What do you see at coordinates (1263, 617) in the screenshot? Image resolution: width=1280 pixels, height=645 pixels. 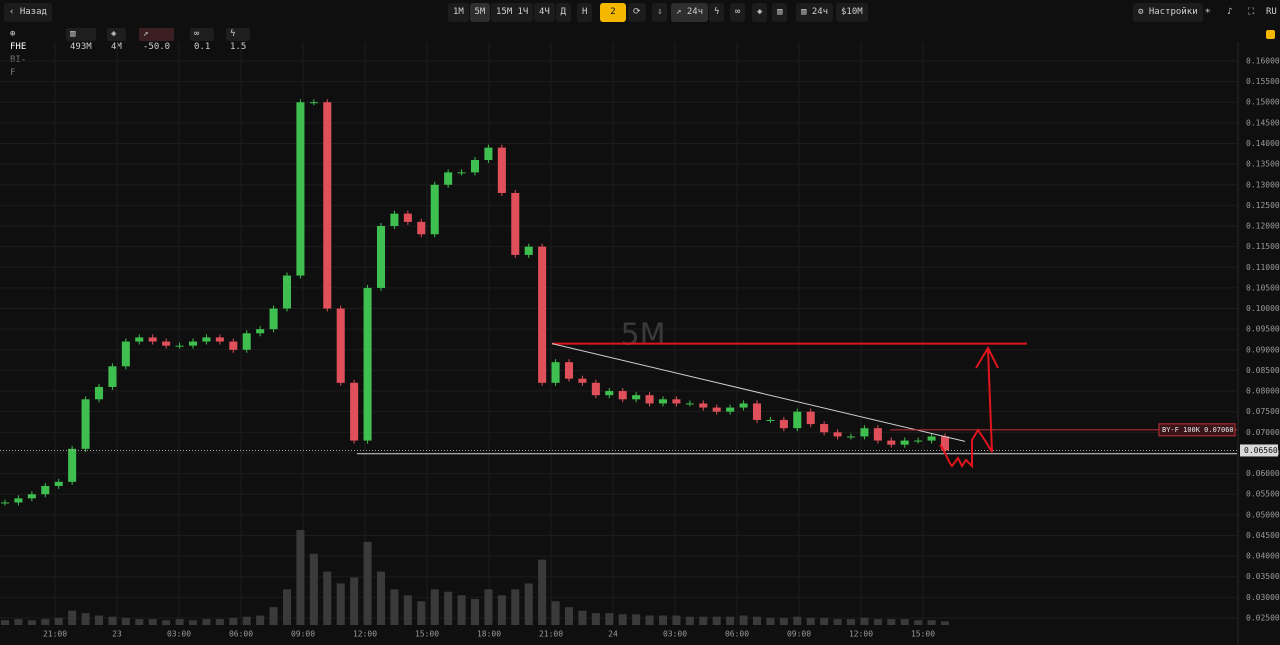 I see `y-tick-label: 0.02500` at bounding box center [1263, 617].